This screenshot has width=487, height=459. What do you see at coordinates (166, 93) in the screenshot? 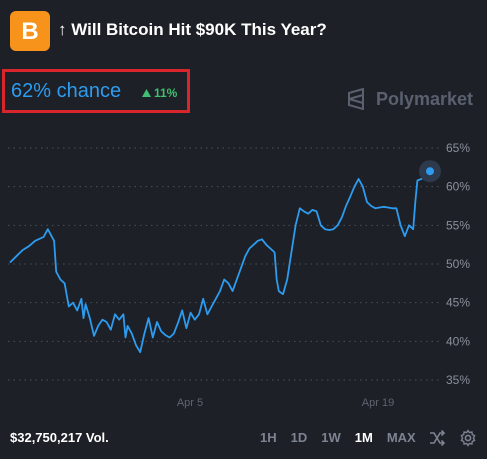
I see `delta-value: 11%` at bounding box center [166, 93].